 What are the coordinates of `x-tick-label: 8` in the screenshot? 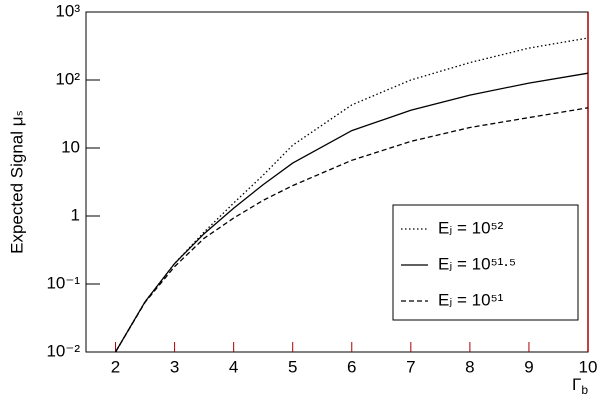 It's located at (469, 366).